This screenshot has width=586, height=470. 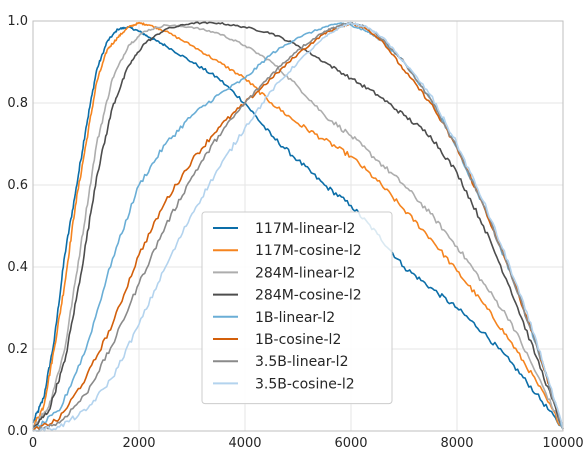 I want to click on y-tick-label: 0.4, so click(x=17, y=267).